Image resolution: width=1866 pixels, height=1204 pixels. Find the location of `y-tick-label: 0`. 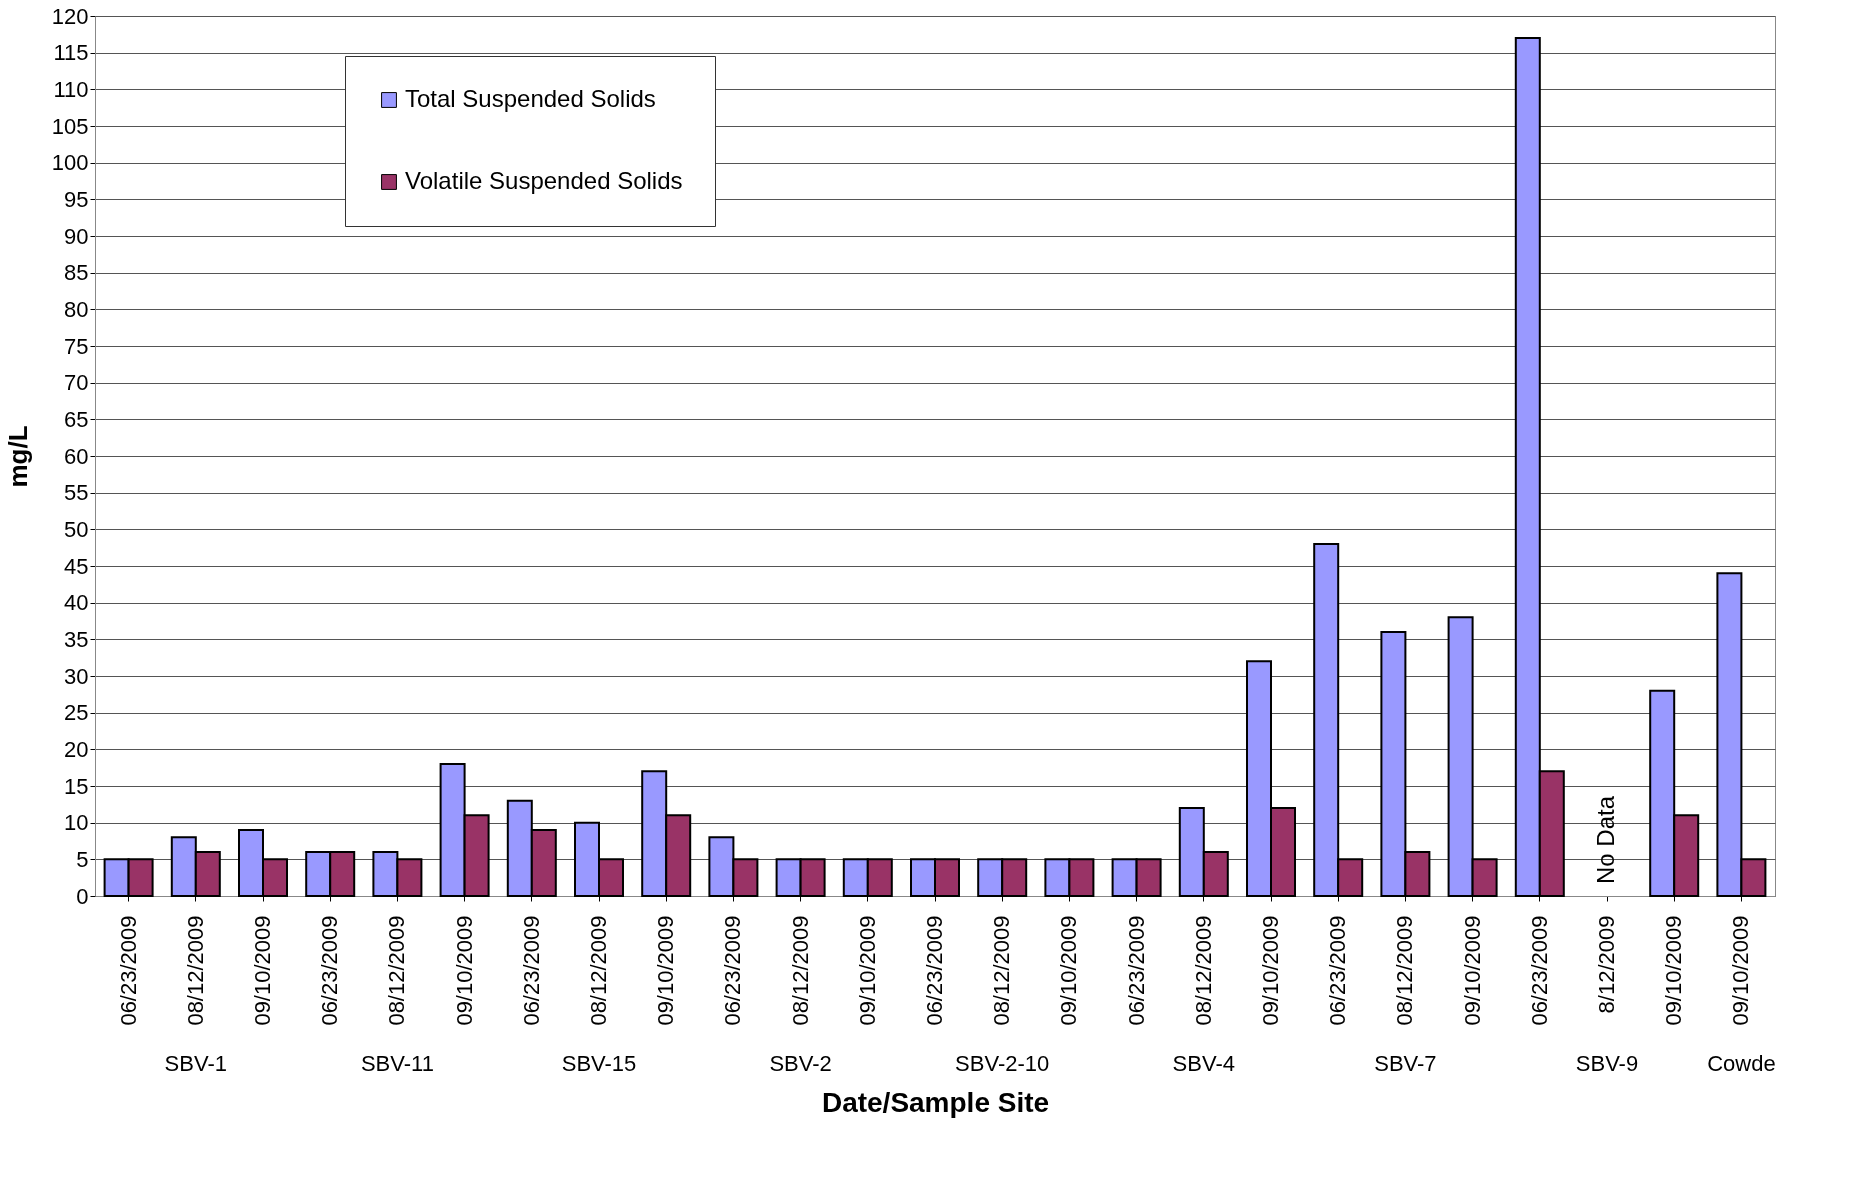

y-tick-label: 0 is located at coordinates (82, 896).